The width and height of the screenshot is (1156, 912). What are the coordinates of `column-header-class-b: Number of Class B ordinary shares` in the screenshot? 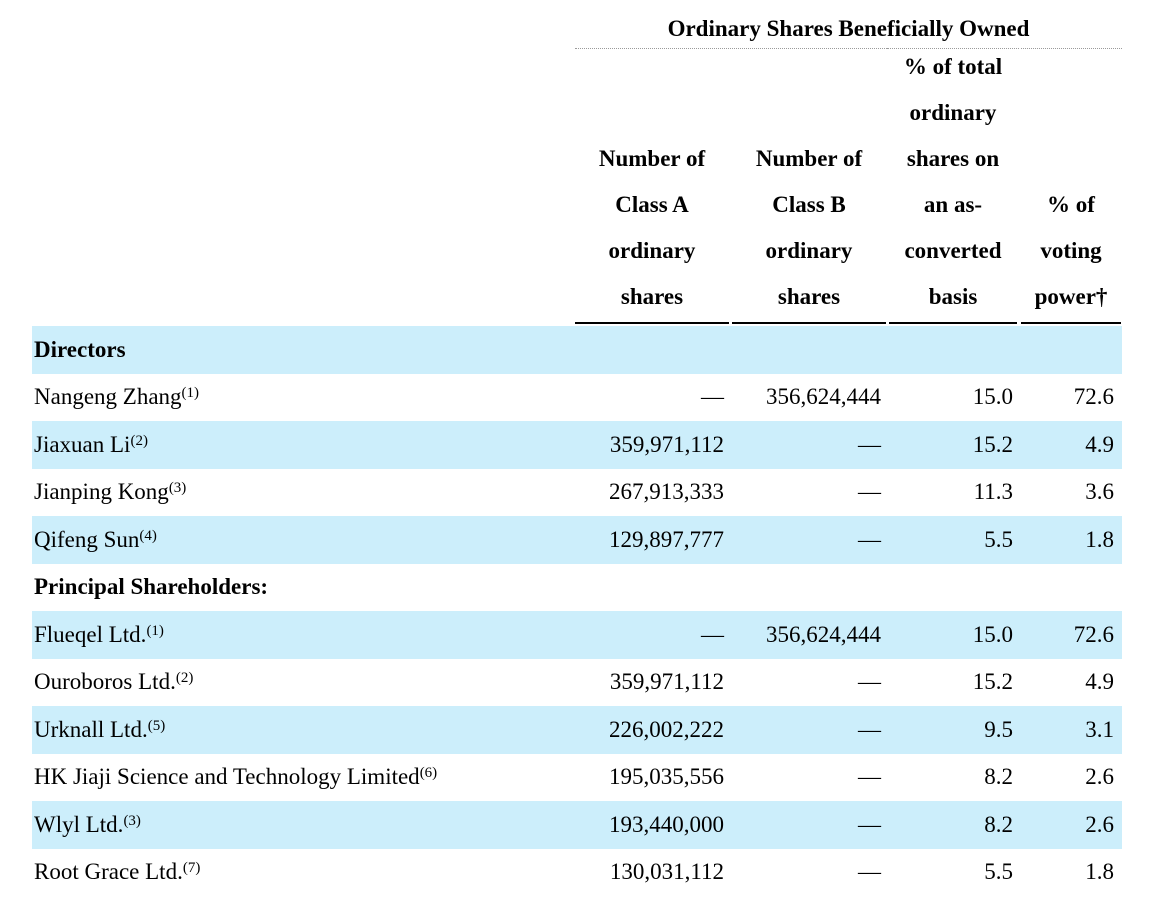 It's located at (809, 192).